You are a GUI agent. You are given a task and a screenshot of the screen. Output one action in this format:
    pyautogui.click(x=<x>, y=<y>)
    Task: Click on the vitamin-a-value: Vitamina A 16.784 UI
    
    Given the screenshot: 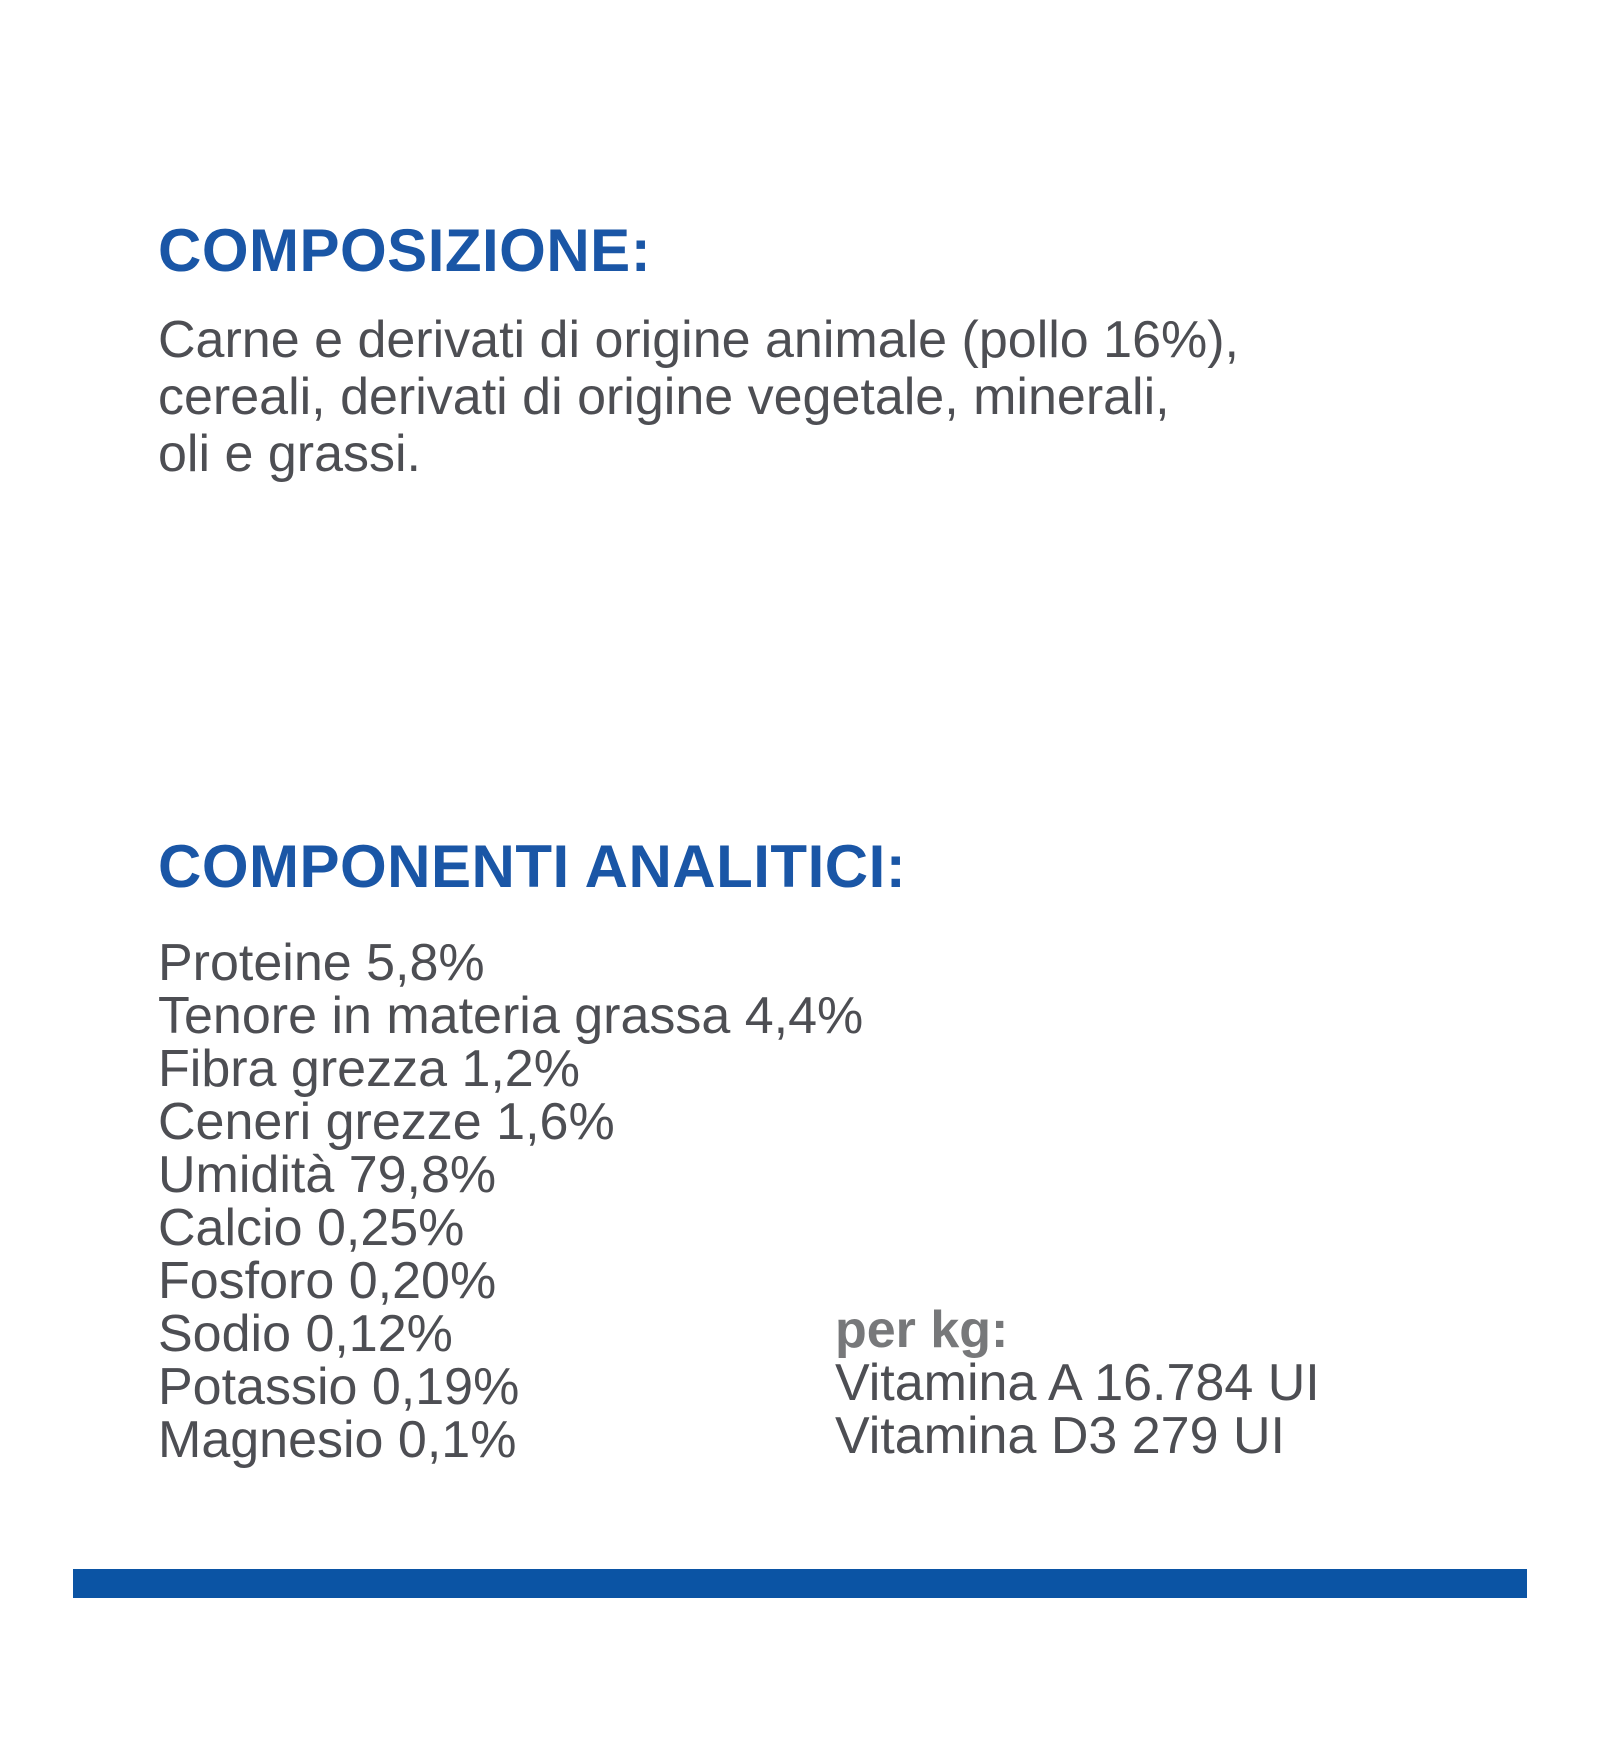 What is the action you would take?
    pyautogui.click(x=1077, y=1383)
    